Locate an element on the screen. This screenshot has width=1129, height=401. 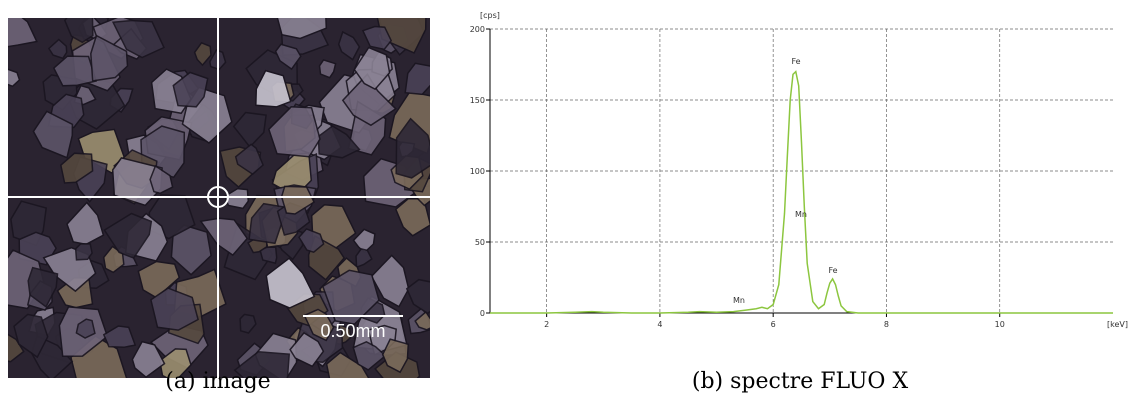
y-tick-label: 100 is located at coordinates (477, 171).